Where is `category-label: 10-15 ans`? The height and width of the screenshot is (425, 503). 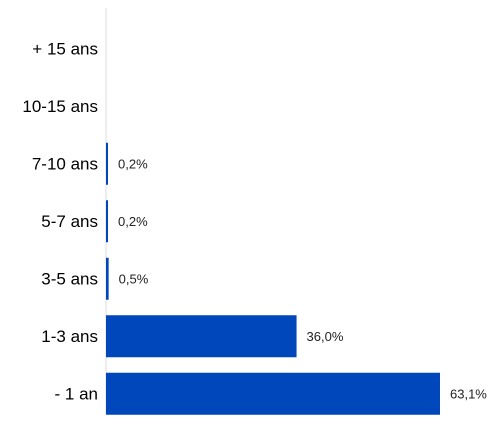 category-label: 10-15 ans is located at coordinates (60, 106).